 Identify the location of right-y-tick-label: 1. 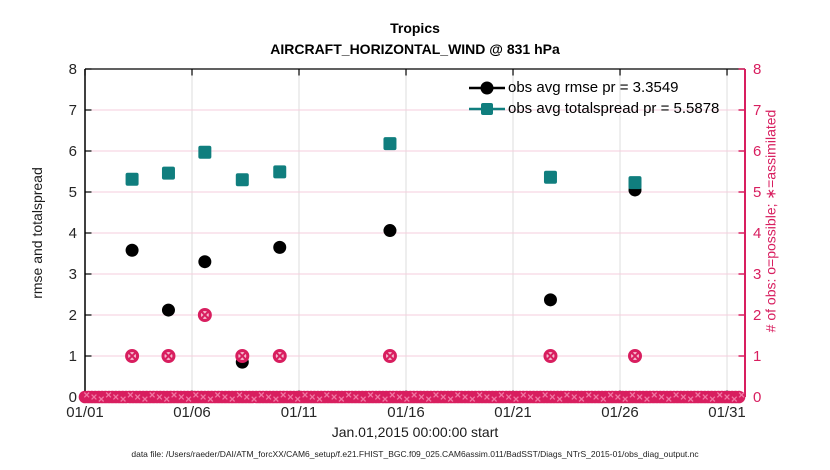
(757, 356).